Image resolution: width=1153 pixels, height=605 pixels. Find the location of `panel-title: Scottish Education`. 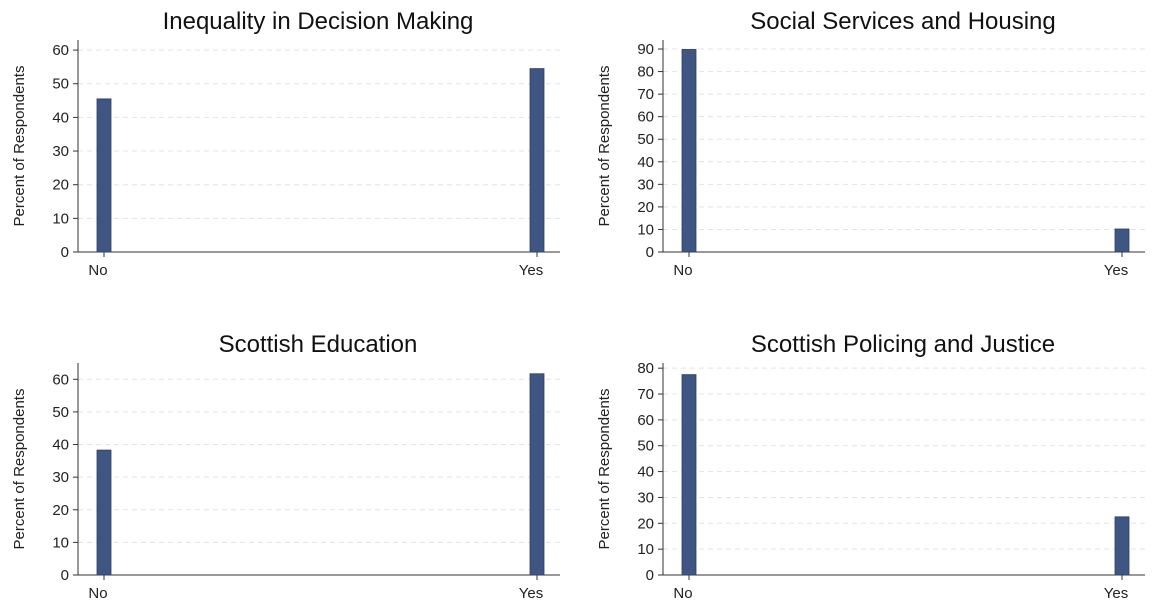

panel-title: Scottish Education is located at coordinates (318, 344).